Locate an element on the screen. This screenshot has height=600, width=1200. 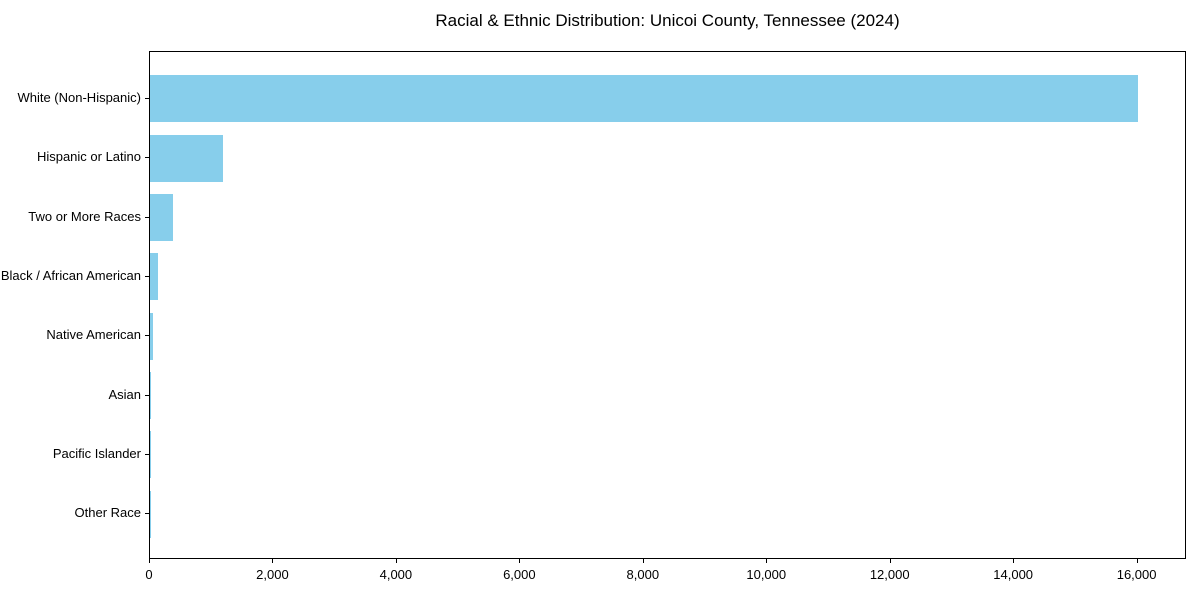
bar-native-american is located at coordinates (151, 336).